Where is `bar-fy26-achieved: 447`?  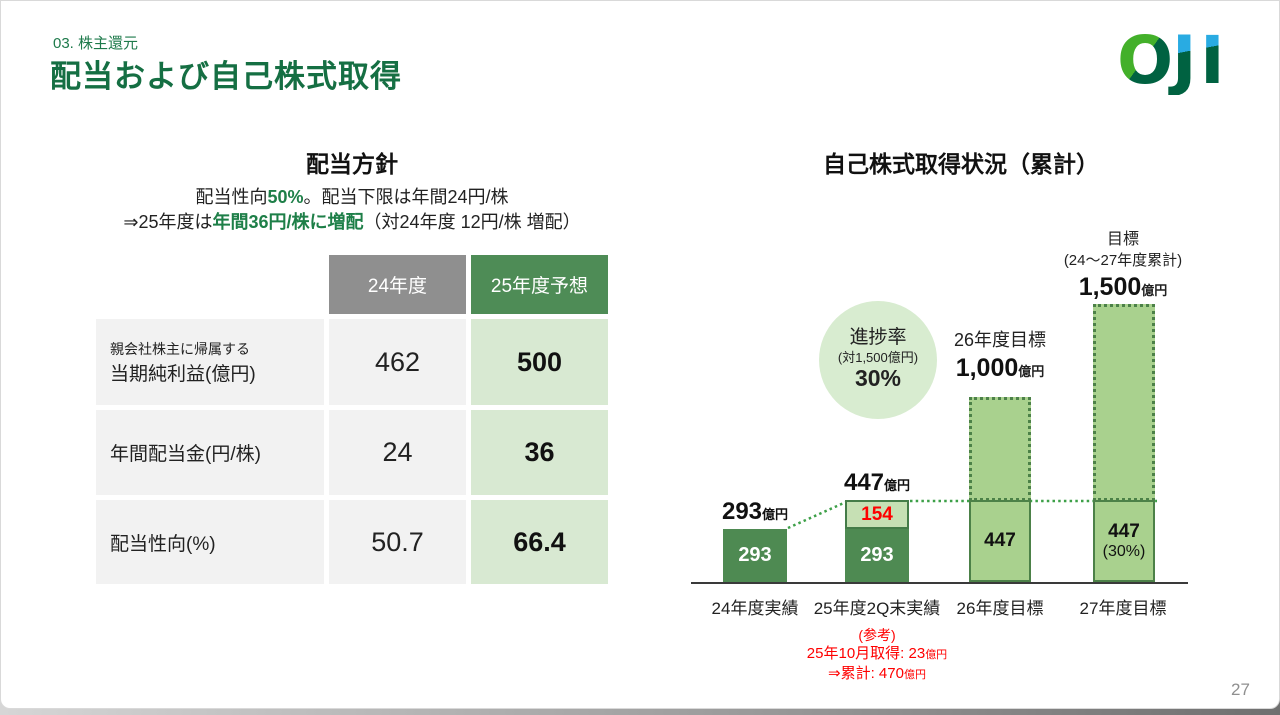 bar-fy26-achieved: 447 is located at coordinates (1000, 541).